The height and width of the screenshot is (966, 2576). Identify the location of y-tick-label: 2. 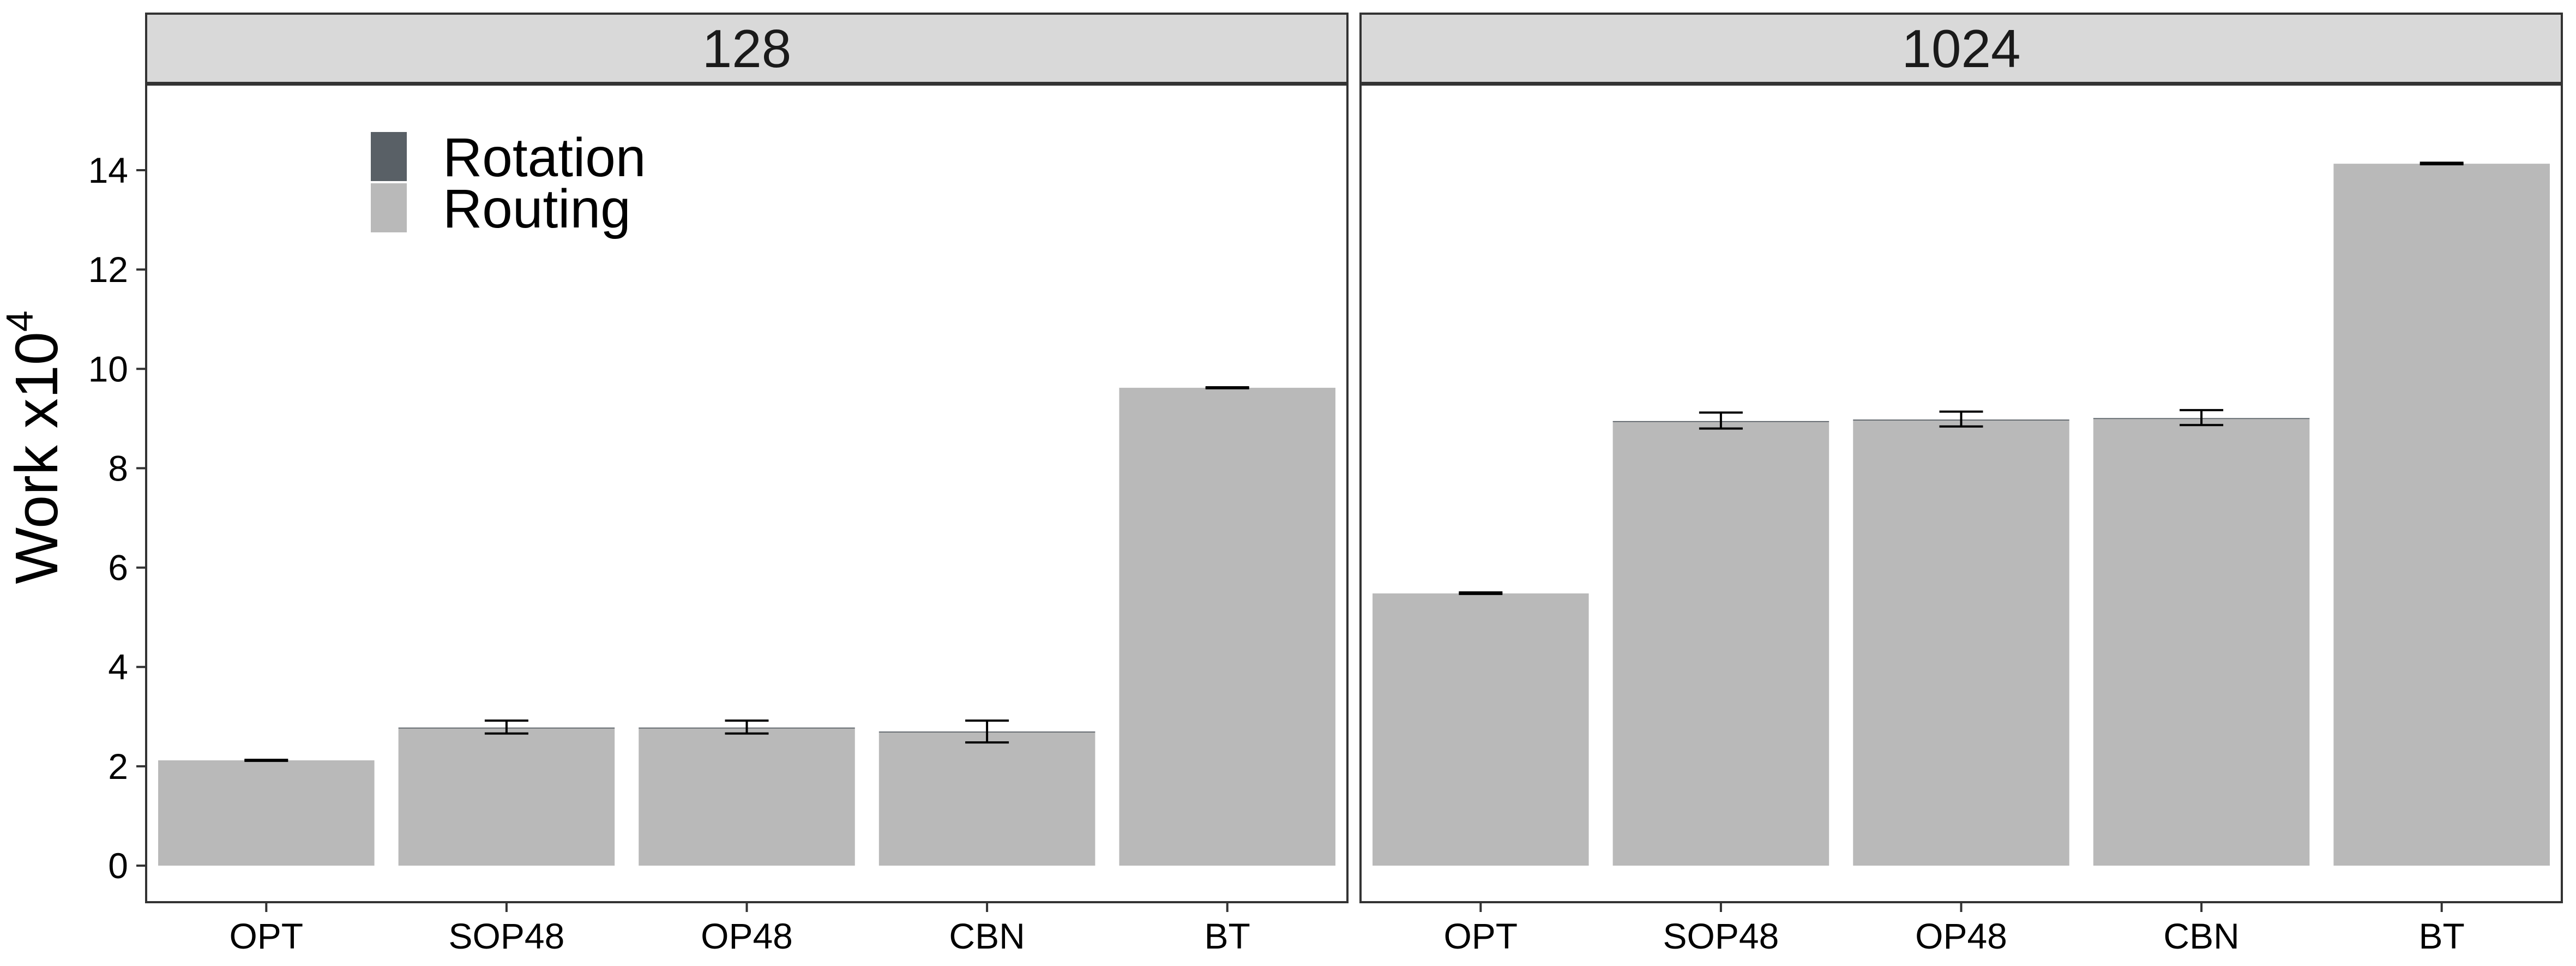
(118, 766).